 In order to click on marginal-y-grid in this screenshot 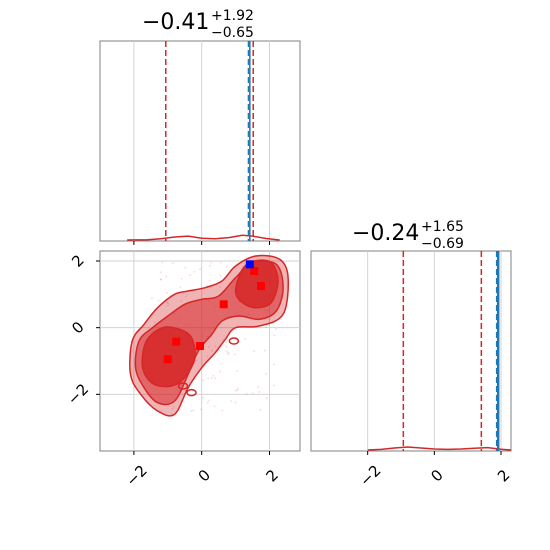, I will do `click(434, 351)`.